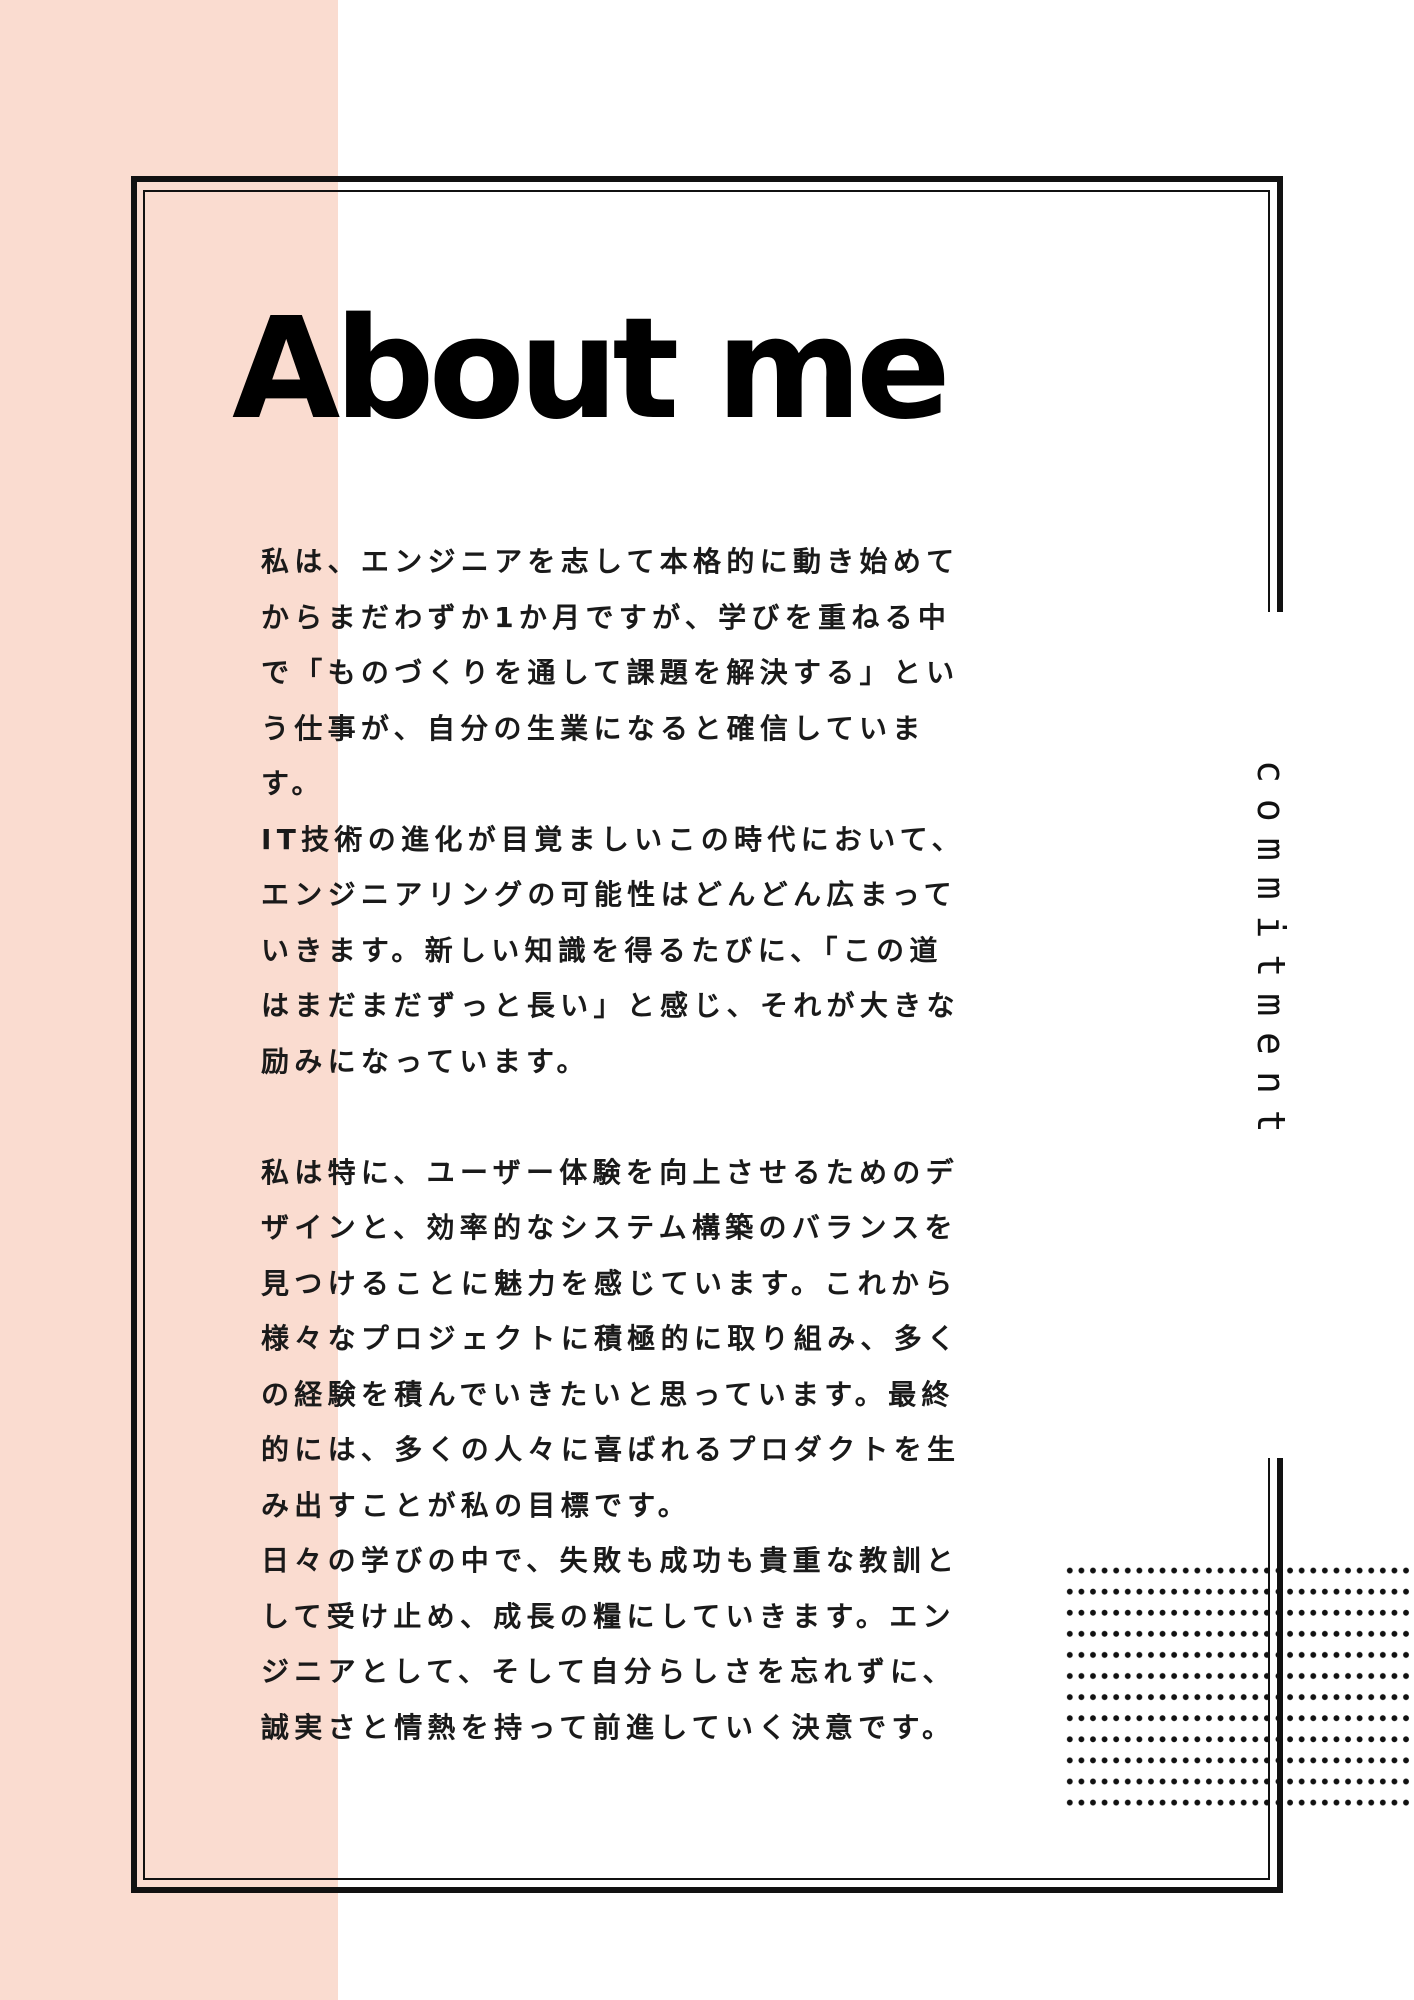 This screenshot has width=1414, height=2000. Describe the element at coordinates (616, 1117) in the screenshot. I see `paragraph-spacer` at that location.